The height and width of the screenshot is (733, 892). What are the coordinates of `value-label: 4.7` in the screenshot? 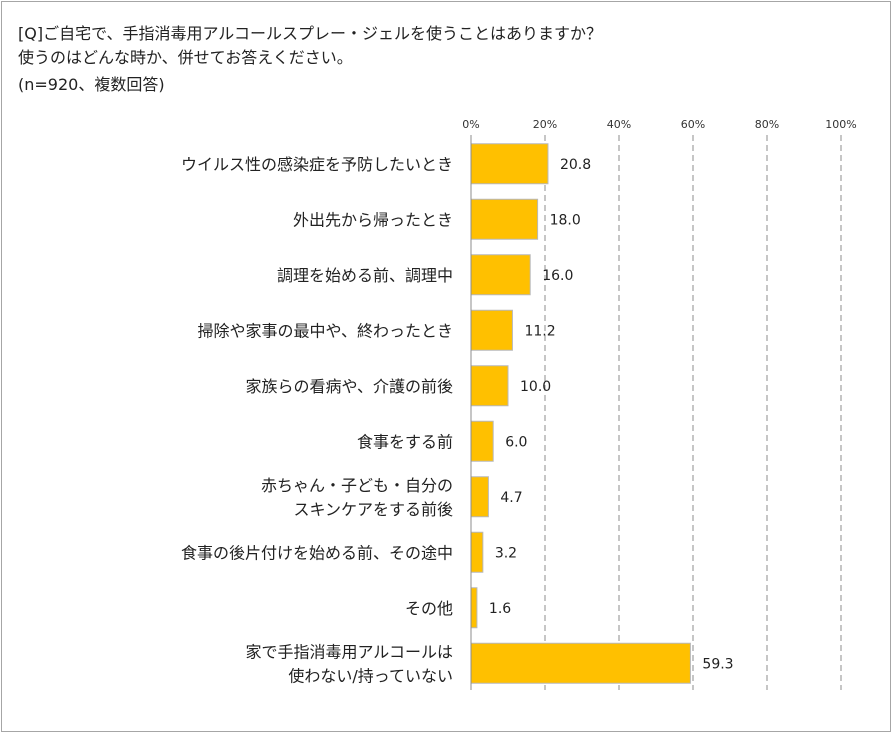 It's located at (511, 498).